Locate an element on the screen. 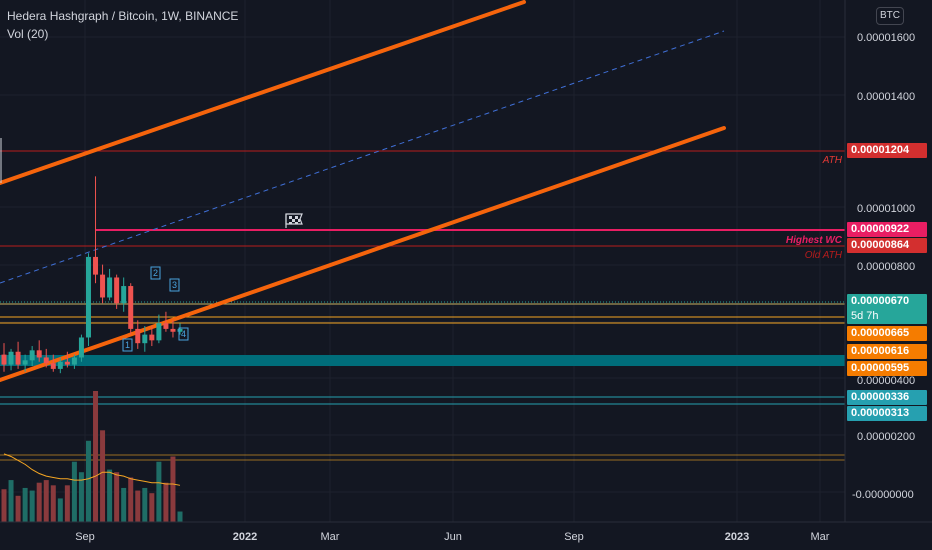 The image size is (932, 550). wave-label-2: 2 is located at coordinates (155, 273).